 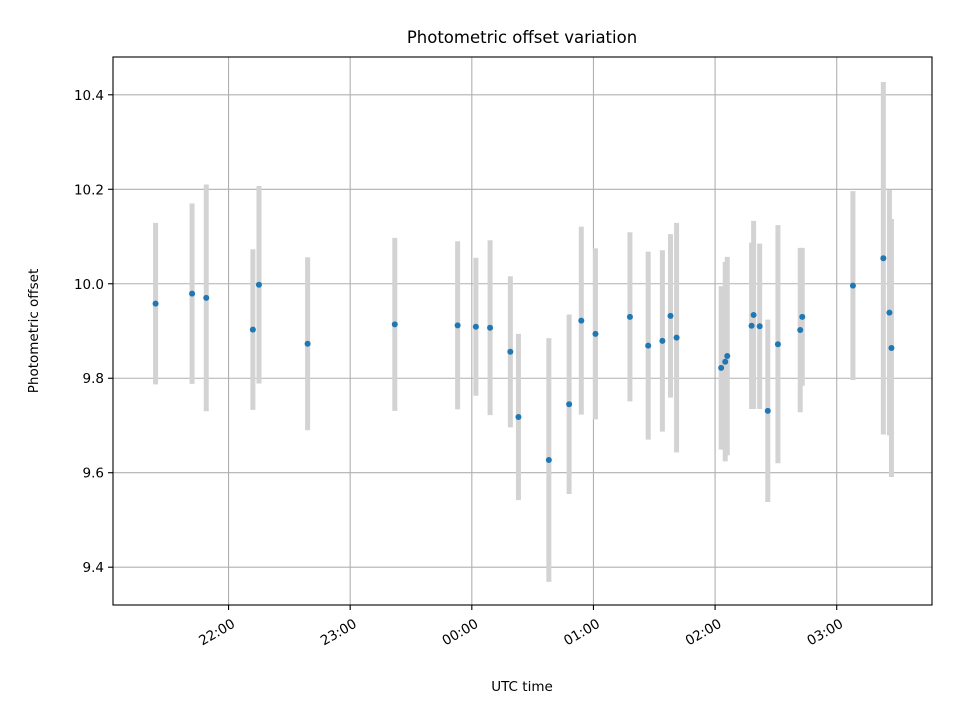 I want to click on y-tick-label: 9.4, so click(x=93, y=568).